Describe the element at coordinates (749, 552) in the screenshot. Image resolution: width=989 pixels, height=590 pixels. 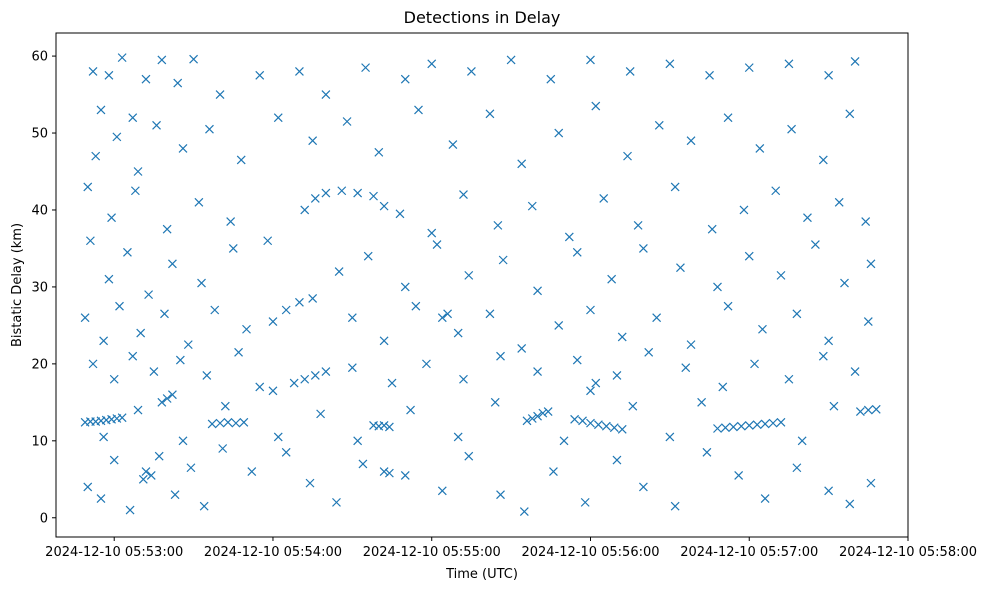
I see `x-tick-label: 2024-12-10 05:57:00` at that location.